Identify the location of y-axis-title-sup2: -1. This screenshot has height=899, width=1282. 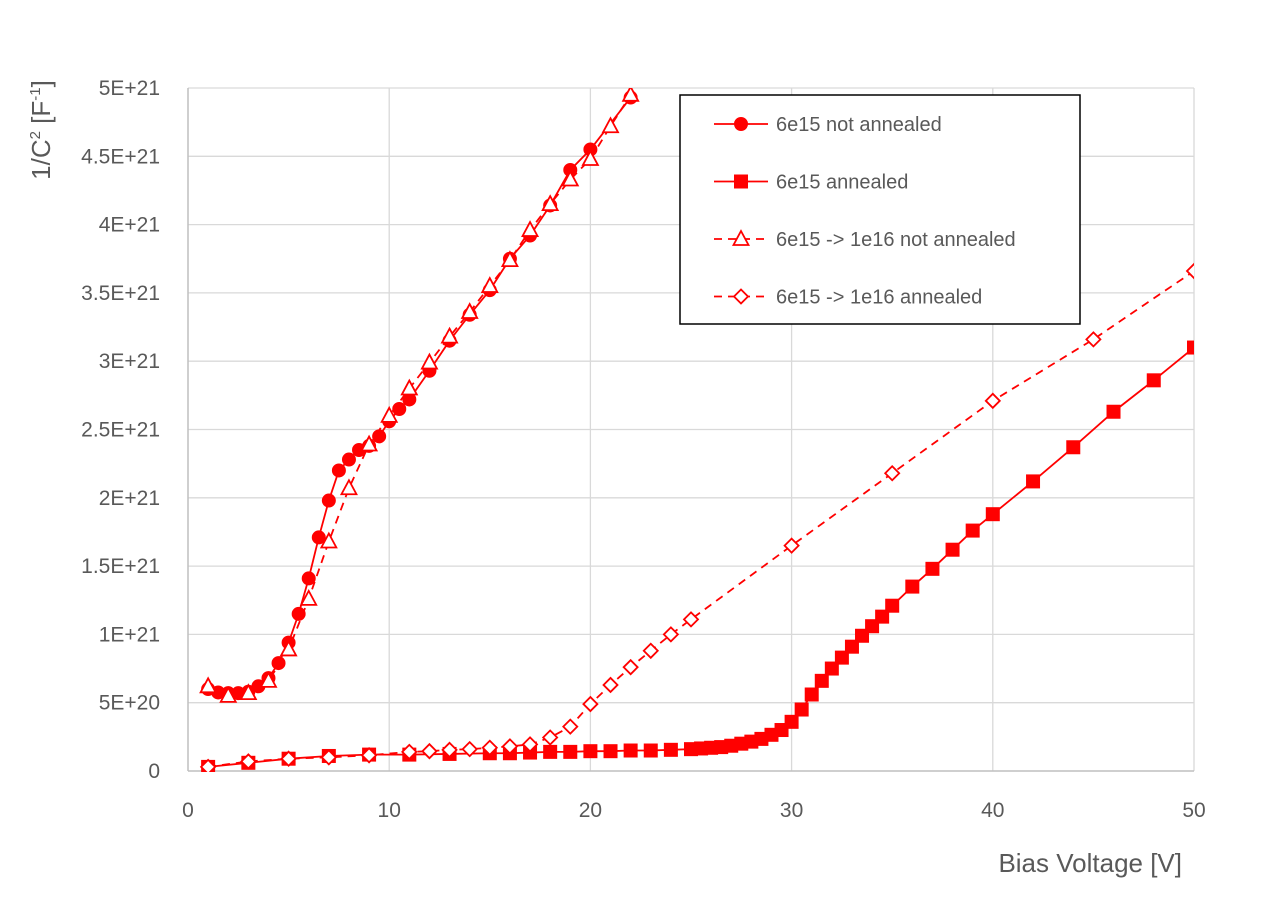
(35, 93).